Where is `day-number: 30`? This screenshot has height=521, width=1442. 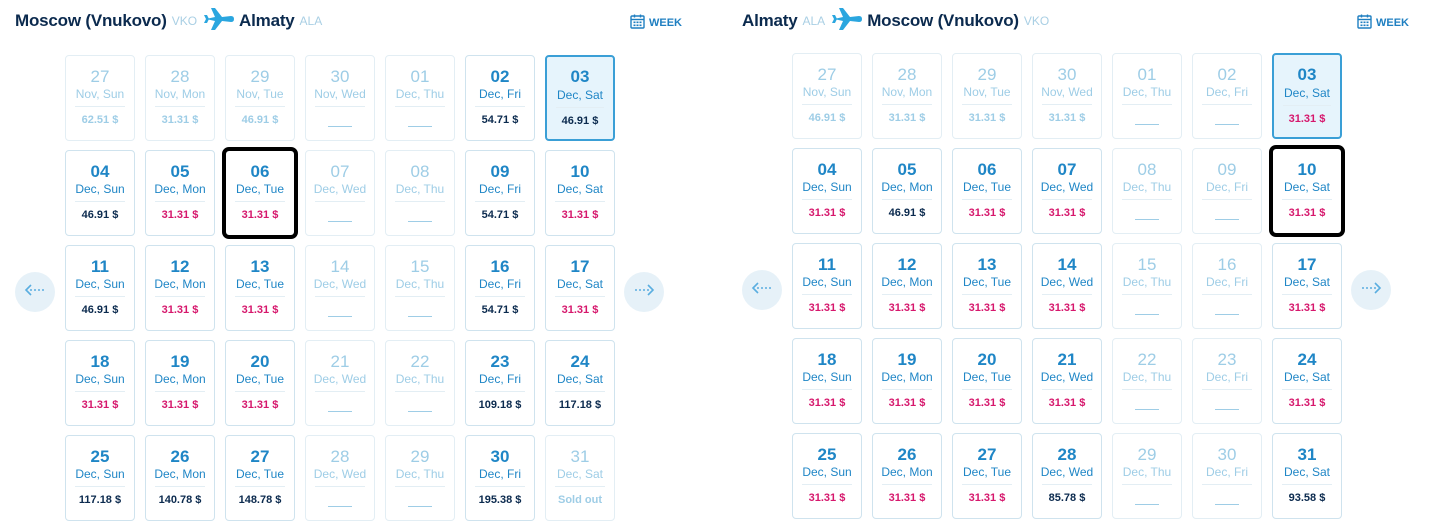
day-number: 30 is located at coordinates (340, 76).